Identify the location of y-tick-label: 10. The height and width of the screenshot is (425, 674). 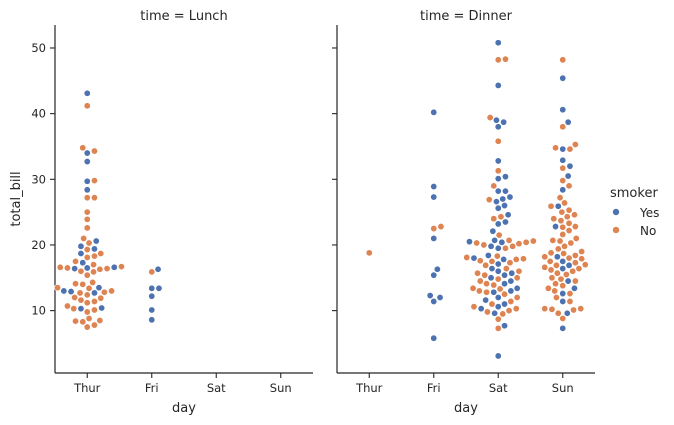
(38, 311).